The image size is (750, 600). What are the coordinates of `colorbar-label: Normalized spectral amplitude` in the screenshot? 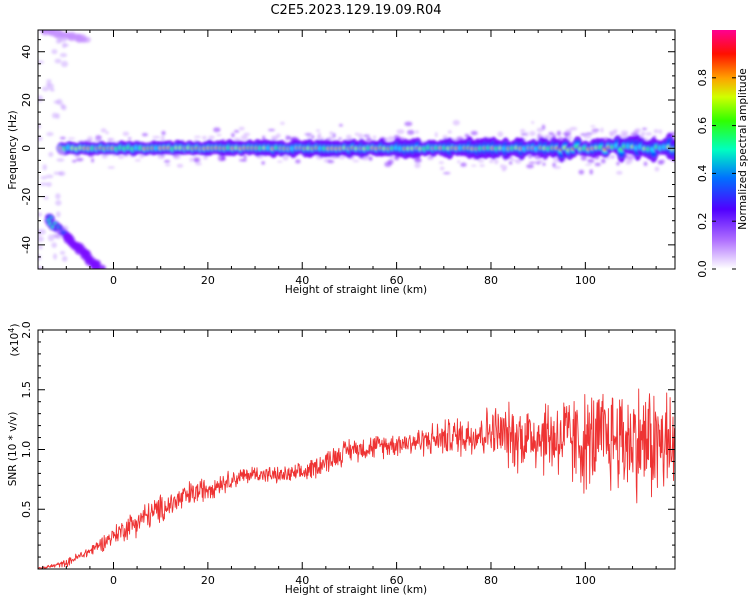 It's located at (743, 148).